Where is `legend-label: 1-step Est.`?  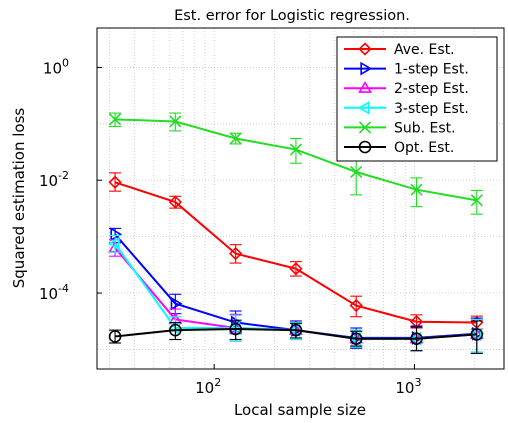 legend-label: 1-step Est. is located at coordinates (431, 70).